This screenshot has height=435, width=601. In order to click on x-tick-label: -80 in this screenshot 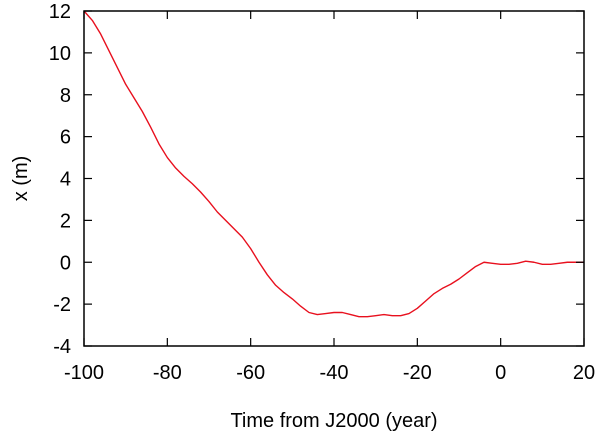, I will do `click(167, 373)`.